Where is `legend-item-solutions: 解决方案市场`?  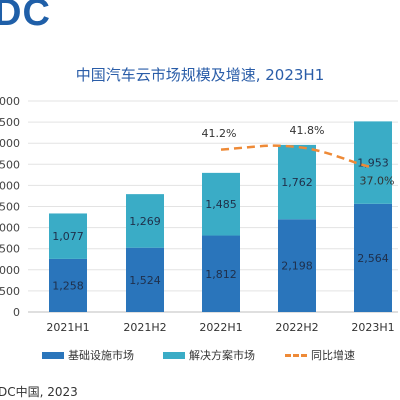 legend-item-solutions: 解决方案市场 is located at coordinates (209, 355).